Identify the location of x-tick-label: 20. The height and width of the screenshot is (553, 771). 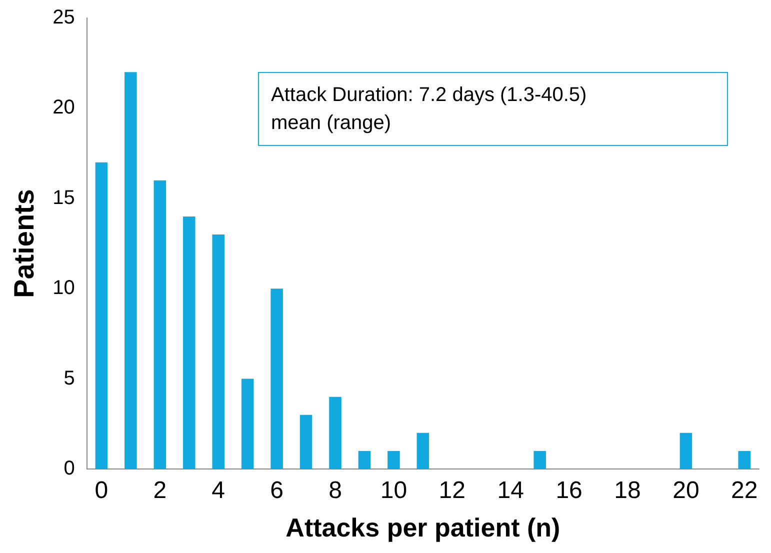
(686, 490).